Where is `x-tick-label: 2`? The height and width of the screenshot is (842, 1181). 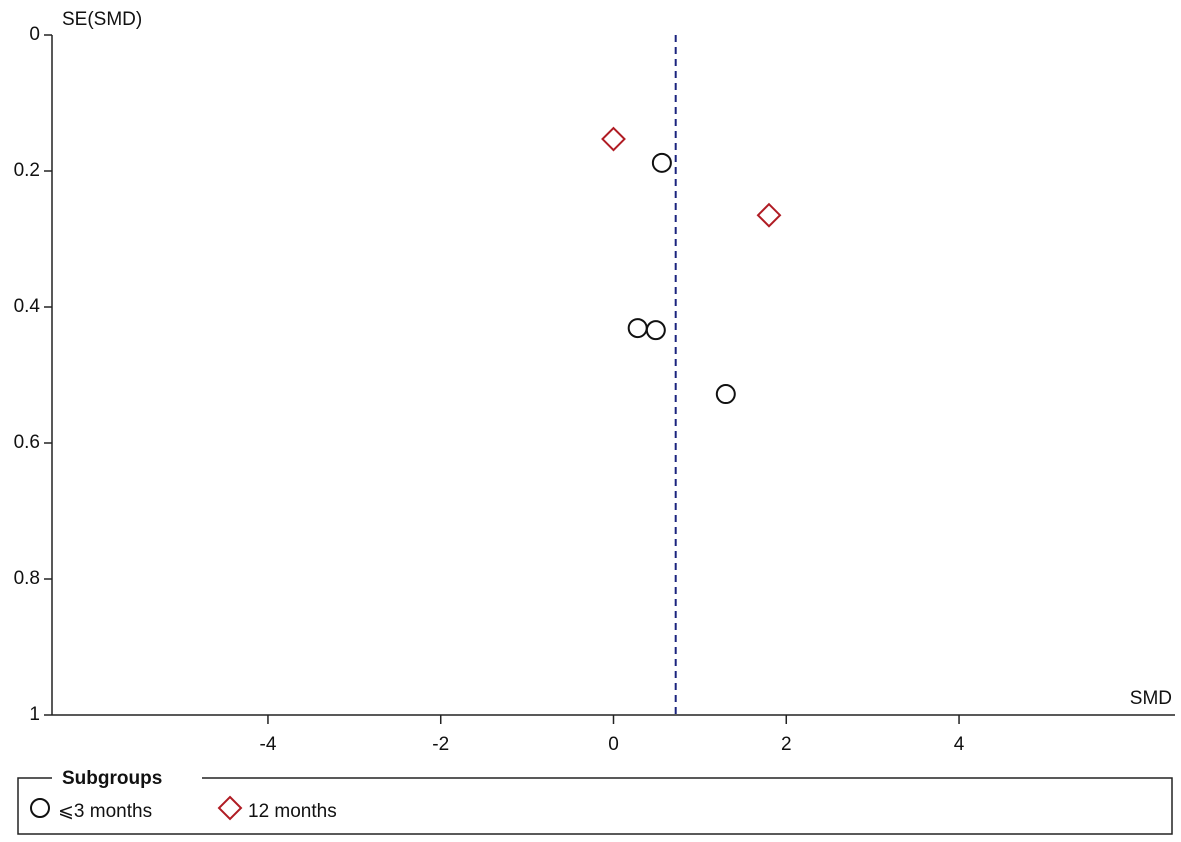 x-tick-label: 2 is located at coordinates (786, 744).